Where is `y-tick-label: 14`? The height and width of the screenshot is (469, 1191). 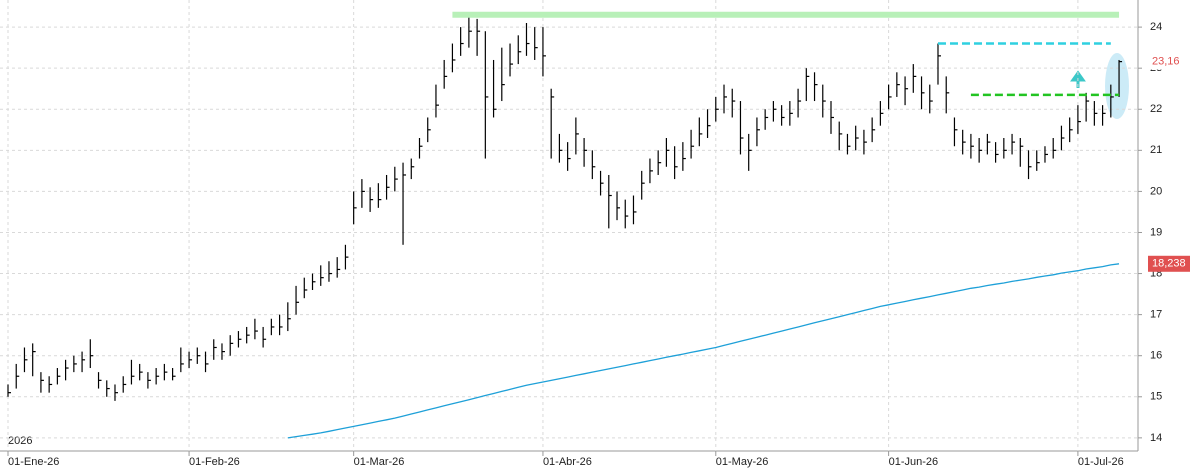
y-tick-label: 14 is located at coordinates (1156, 438).